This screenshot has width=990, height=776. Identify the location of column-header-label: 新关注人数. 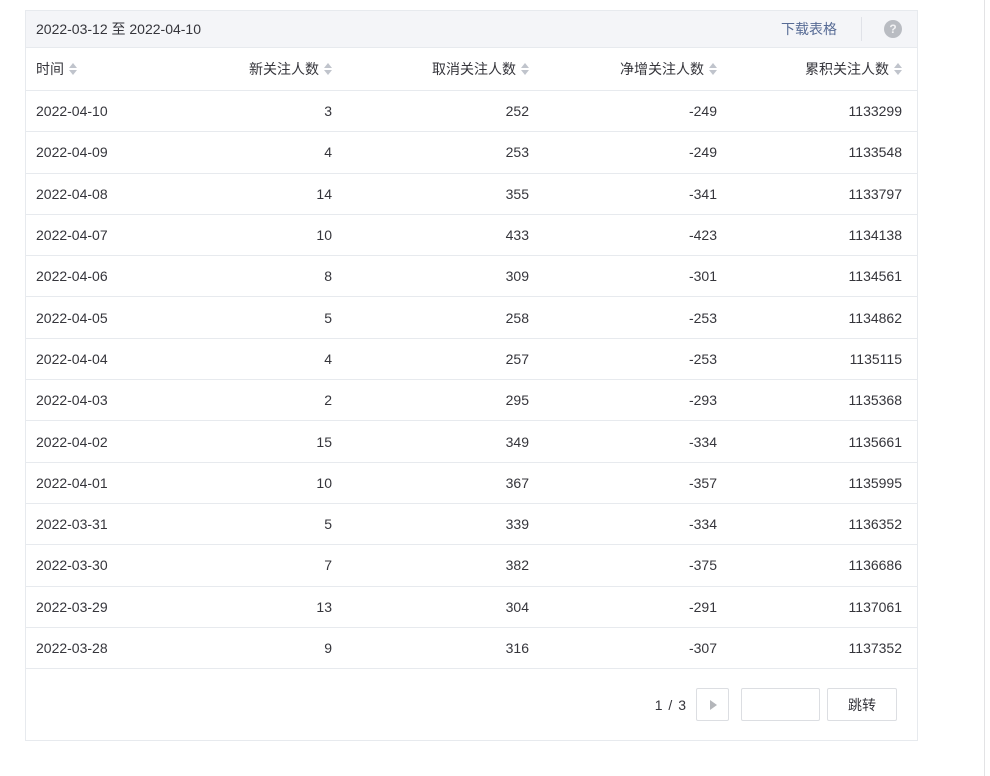
(284, 69).